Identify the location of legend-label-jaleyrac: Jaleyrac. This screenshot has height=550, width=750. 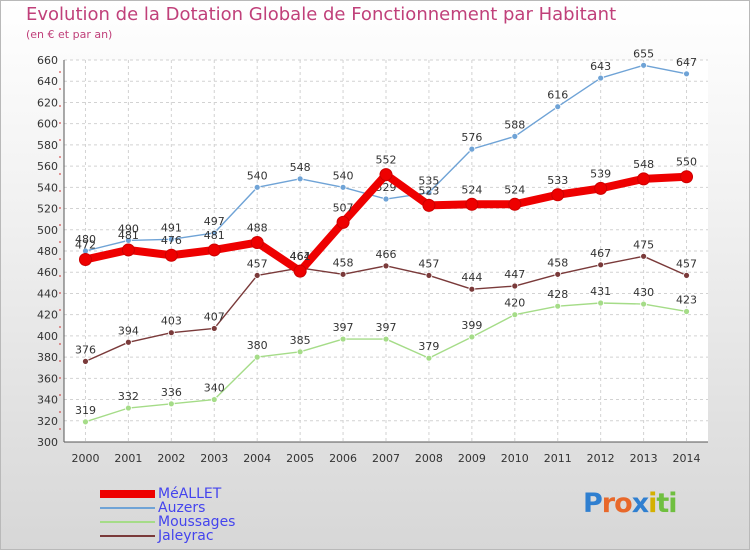
(186, 536).